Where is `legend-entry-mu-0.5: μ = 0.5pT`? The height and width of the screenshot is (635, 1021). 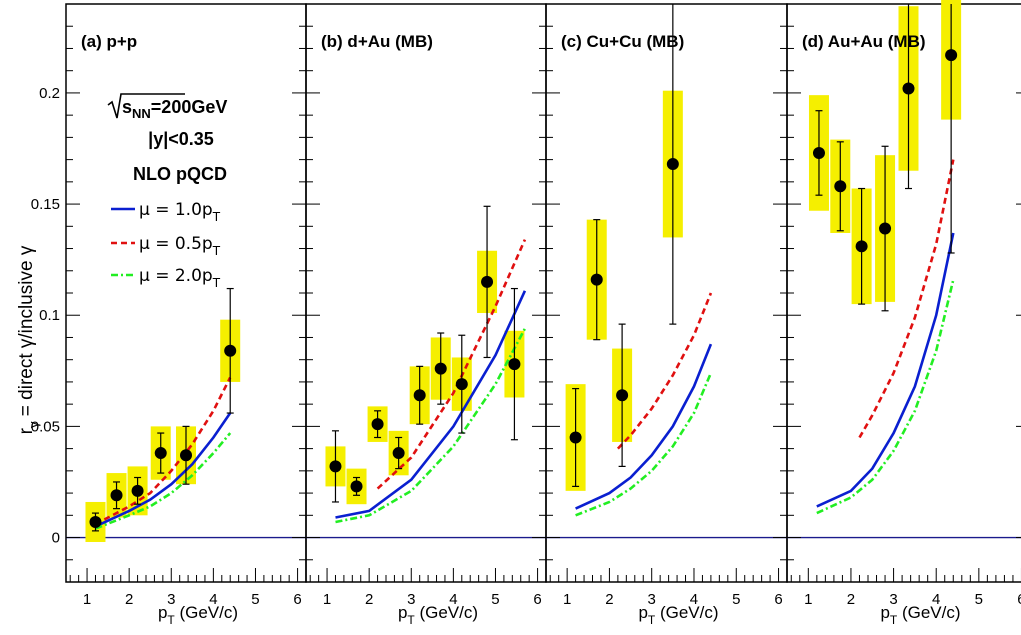
legend-entry-mu-0.5: μ = 0.5pT is located at coordinates (180, 246).